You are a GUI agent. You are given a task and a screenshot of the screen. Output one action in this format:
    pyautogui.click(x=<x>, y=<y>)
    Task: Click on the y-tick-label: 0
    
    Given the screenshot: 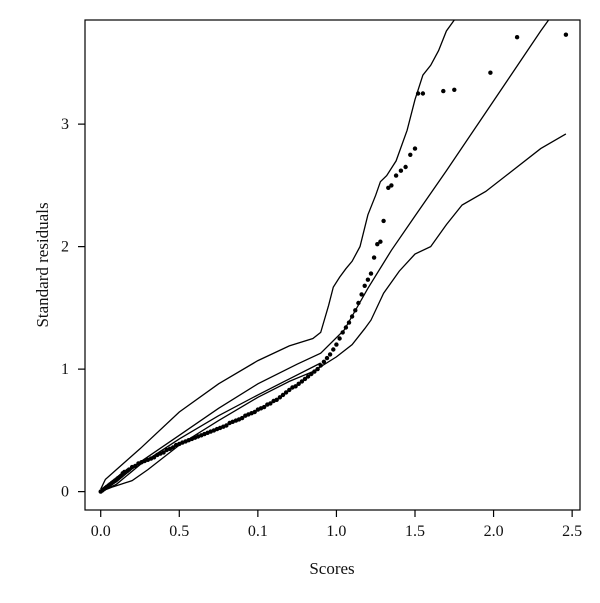 What is the action you would take?
    pyautogui.click(x=65, y=492)
    